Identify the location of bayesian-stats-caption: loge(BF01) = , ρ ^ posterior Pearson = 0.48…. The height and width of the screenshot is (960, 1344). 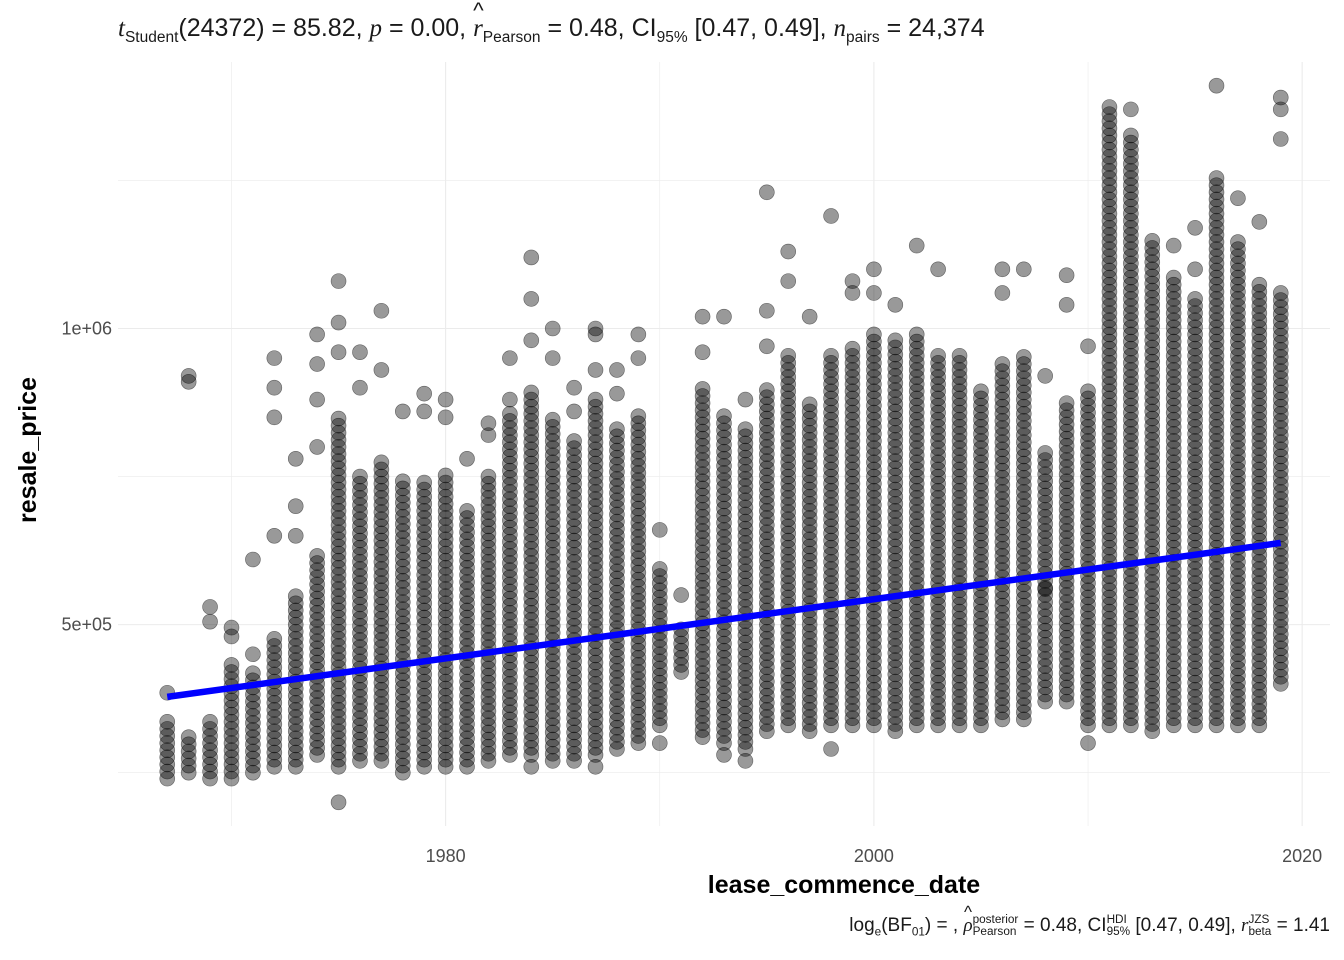
(1089, 921).